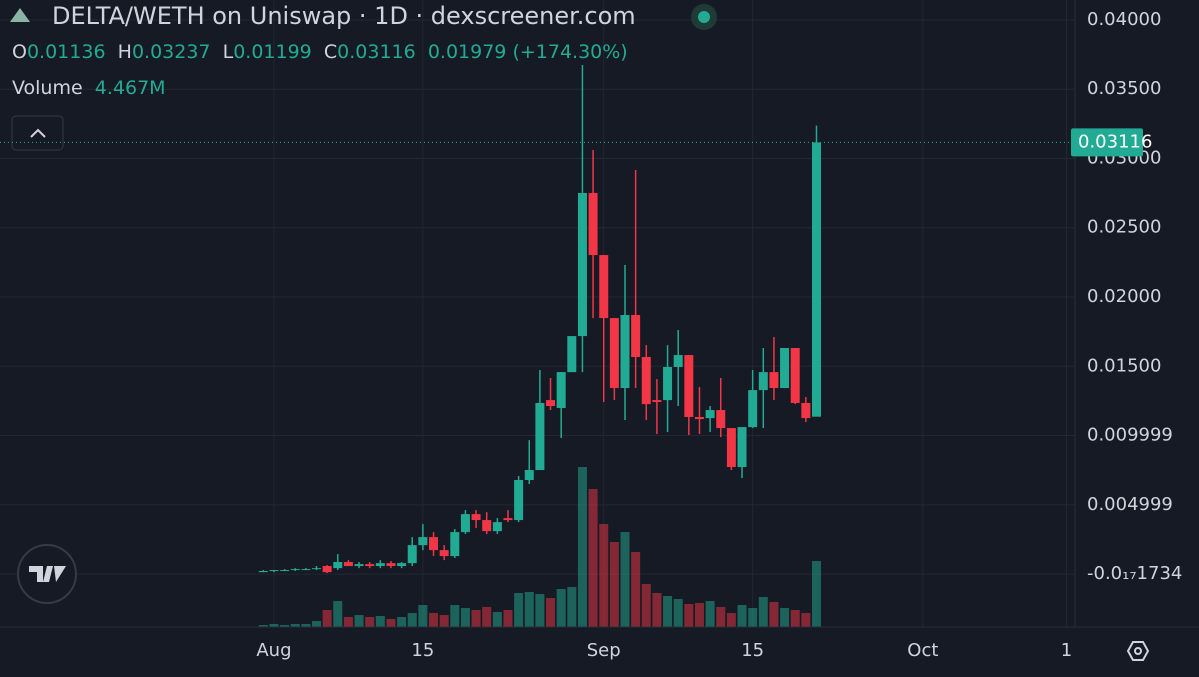 This screenshot has height=677, width=1199. I want to click on tradingview-logo-mark, so click(47, 574).